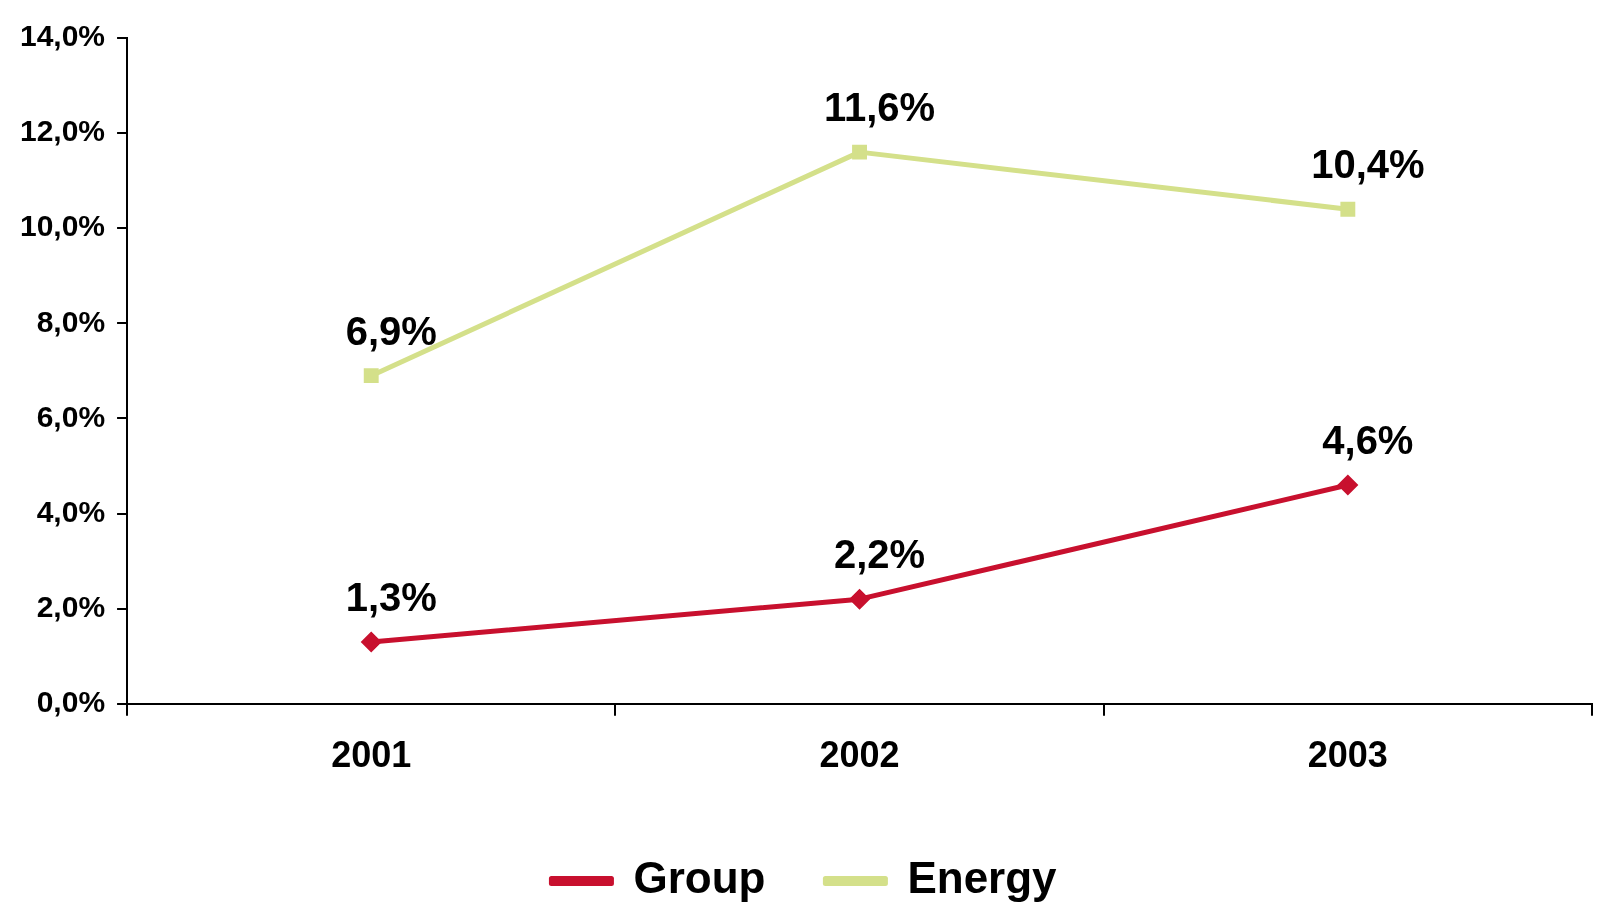 This screenshot has width=1614, height=923. What do you see at coordinates (62, 36) in the screenshot?
I see `y-tick-label: 14,0%` at bounding box center [62, 36].